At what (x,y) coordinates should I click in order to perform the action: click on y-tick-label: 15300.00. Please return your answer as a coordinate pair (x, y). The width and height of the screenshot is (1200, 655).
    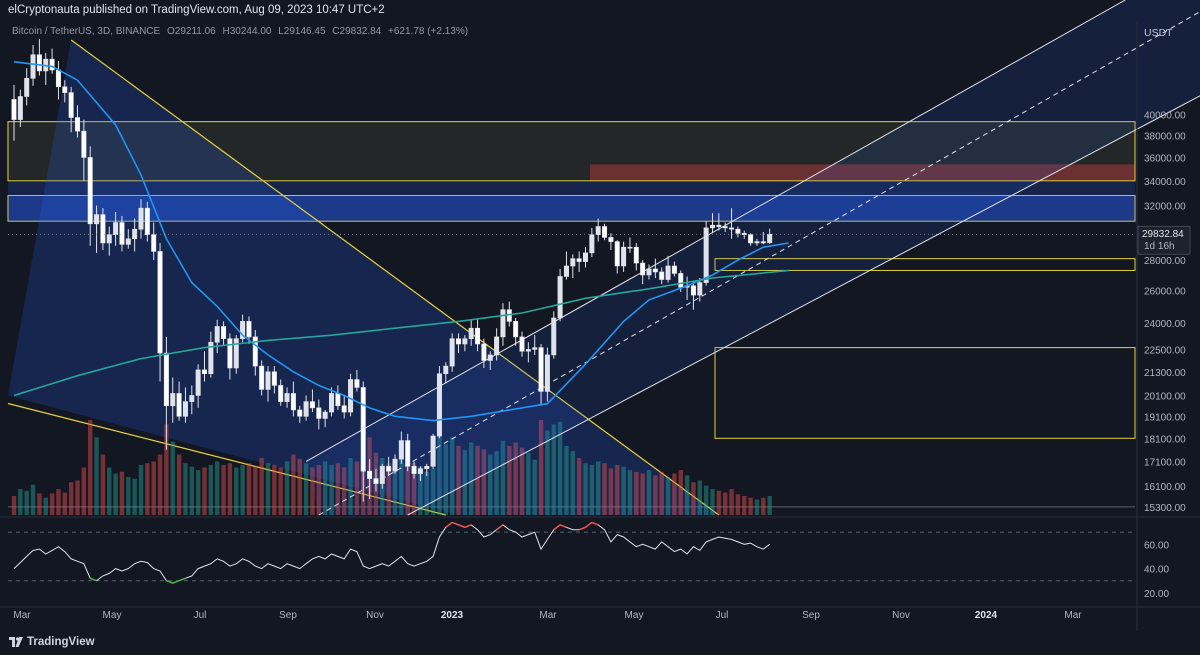
    Looking at the image, I should click on (1165, 508).